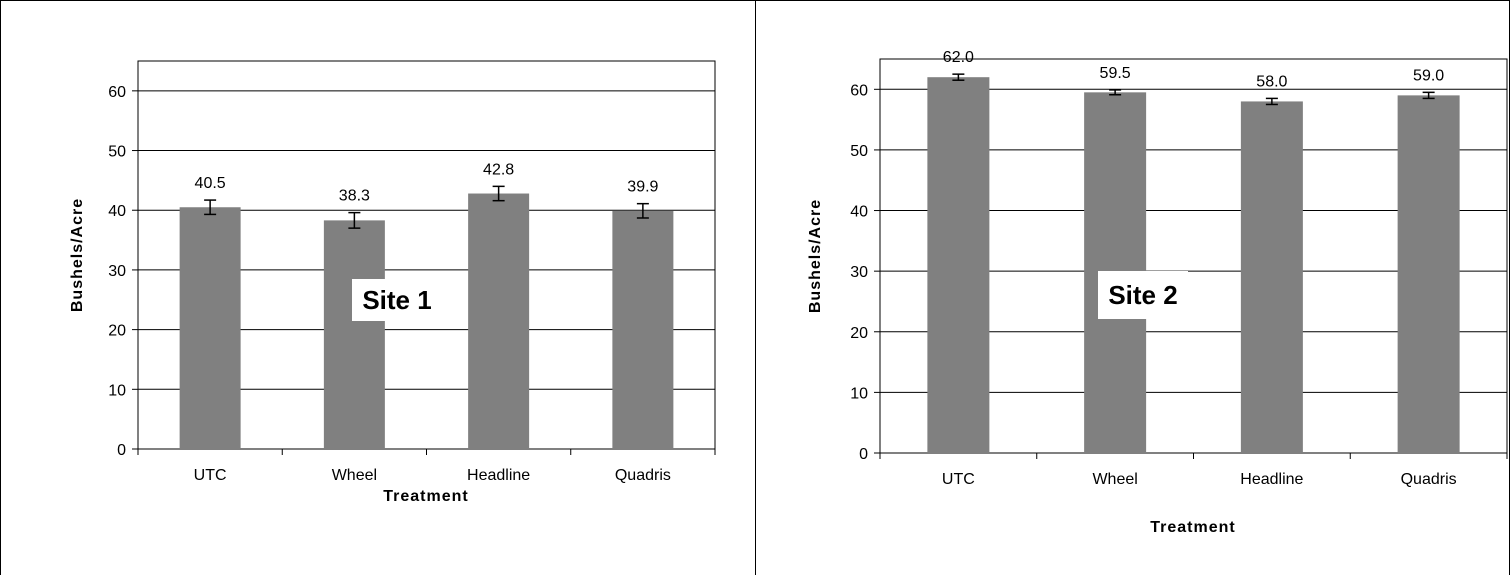 The image size is (1510, 576). Describe the element at coordinates (1428, 75) in the screenshot. I see `data-label: 59.0` at that location.